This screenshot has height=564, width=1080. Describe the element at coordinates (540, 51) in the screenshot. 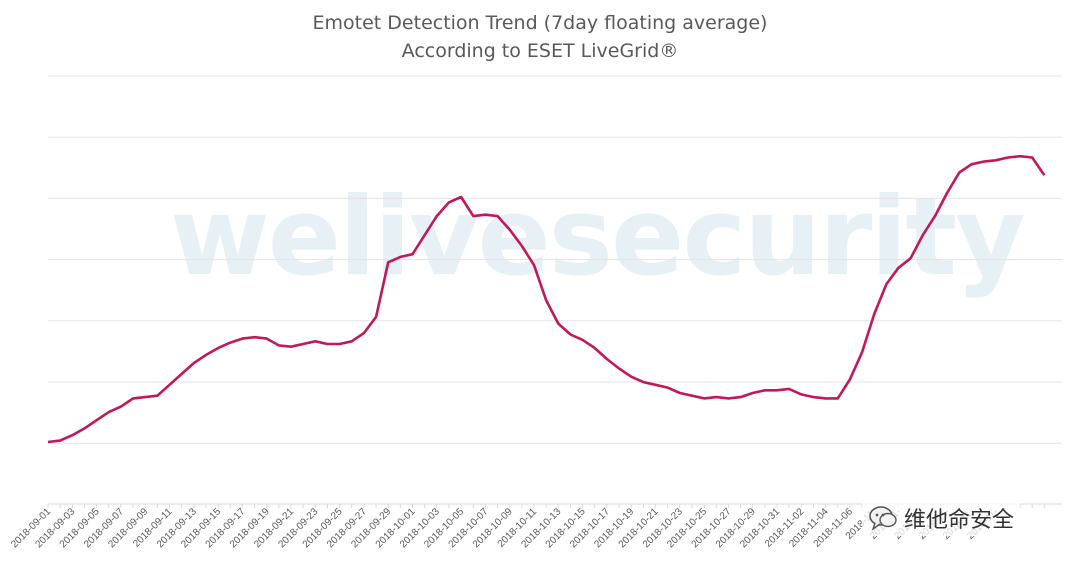

I see `chart-subtitle: According to ESET LiveGrid®` at that location.